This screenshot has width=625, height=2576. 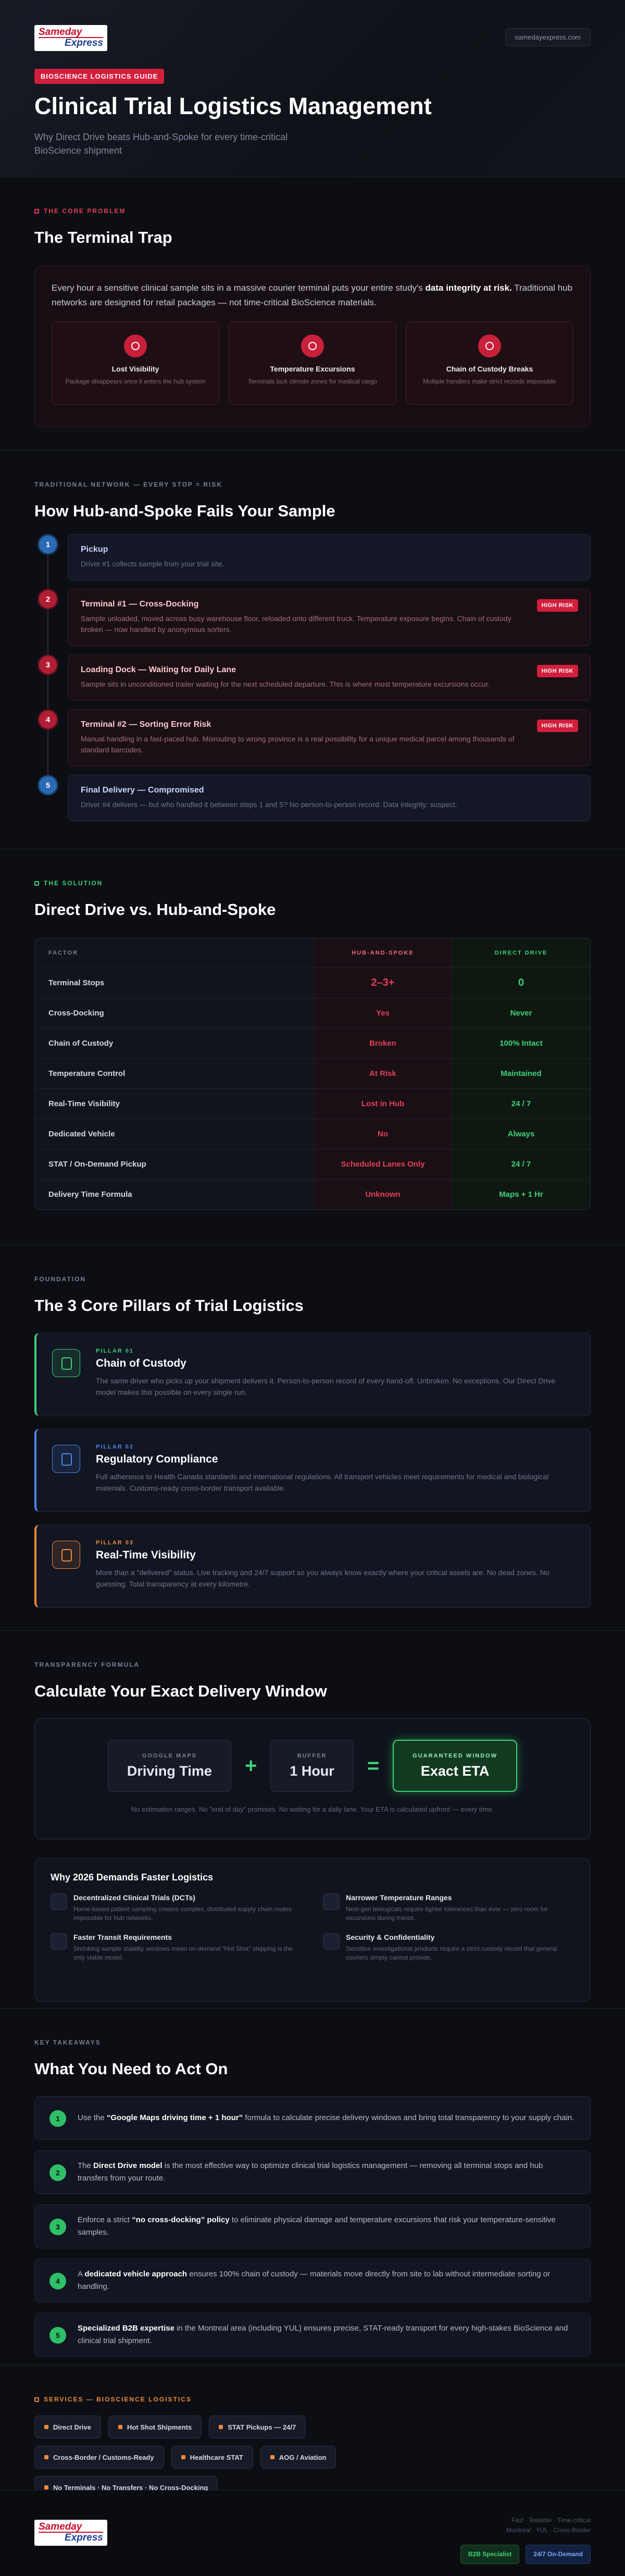 What do you see at coordinates (390, 1937) in the screenshot?
I see `why-title: Security & Confidentiality` at bounding box center [390, 1937].